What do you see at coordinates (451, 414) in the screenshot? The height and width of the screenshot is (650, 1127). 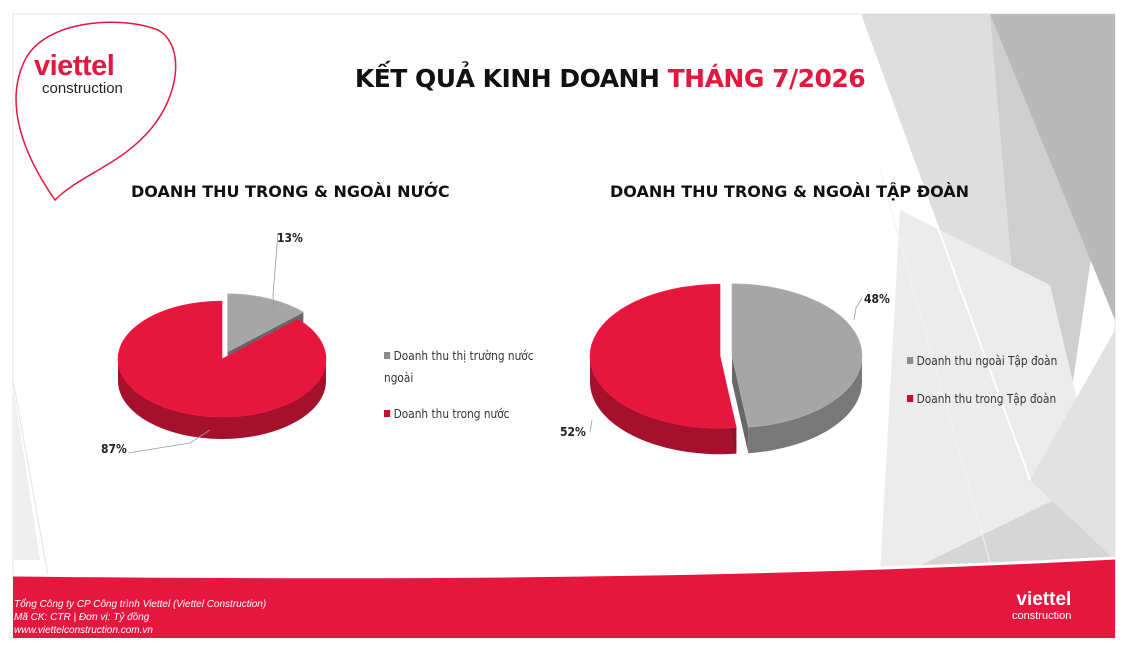 I see `legend-label: Doanh thu trong nước` at bounding box center [451, 414].